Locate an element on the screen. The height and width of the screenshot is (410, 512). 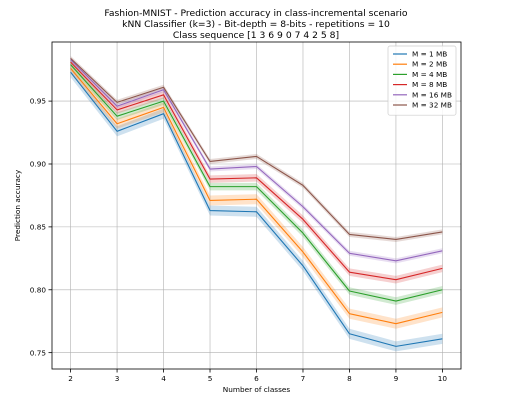
legend-entry: M = 1 MB is located at coordinates (429, 54).